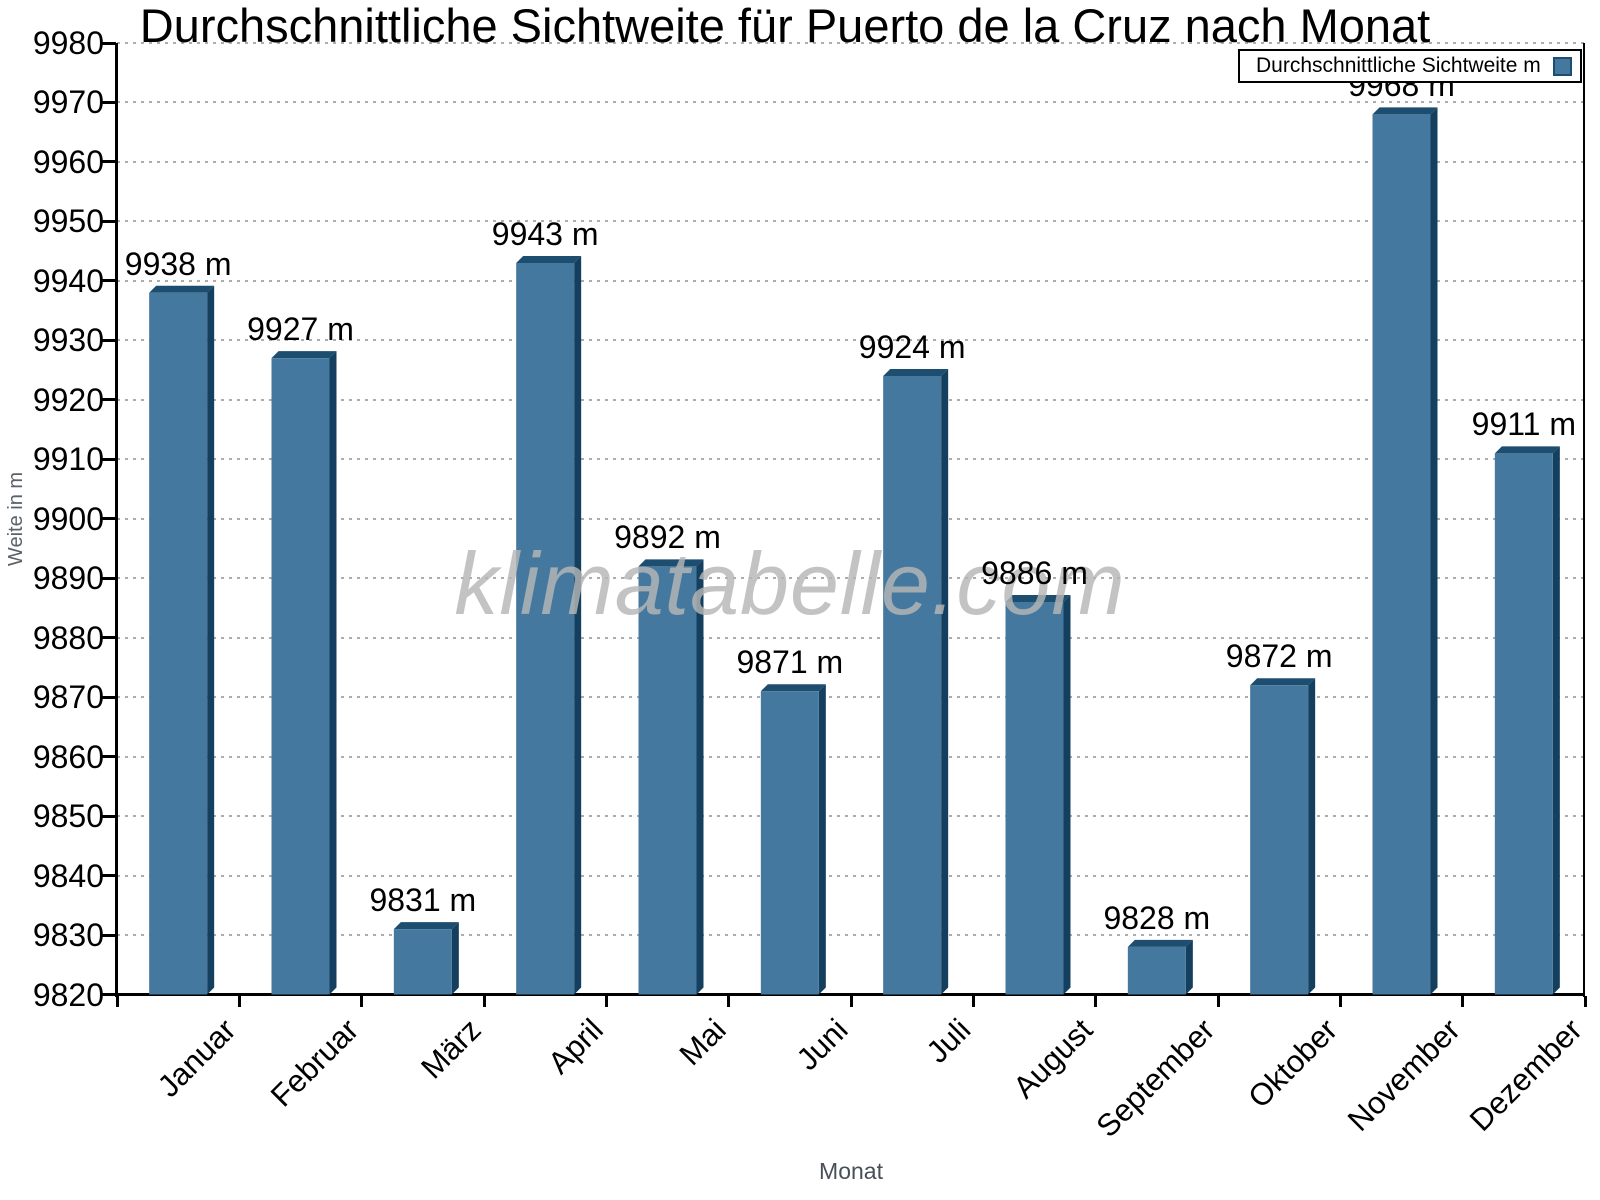 The height and width of the screenshot is (1200, 1600). I want to click on plot-right-border, so click(1584, 520).